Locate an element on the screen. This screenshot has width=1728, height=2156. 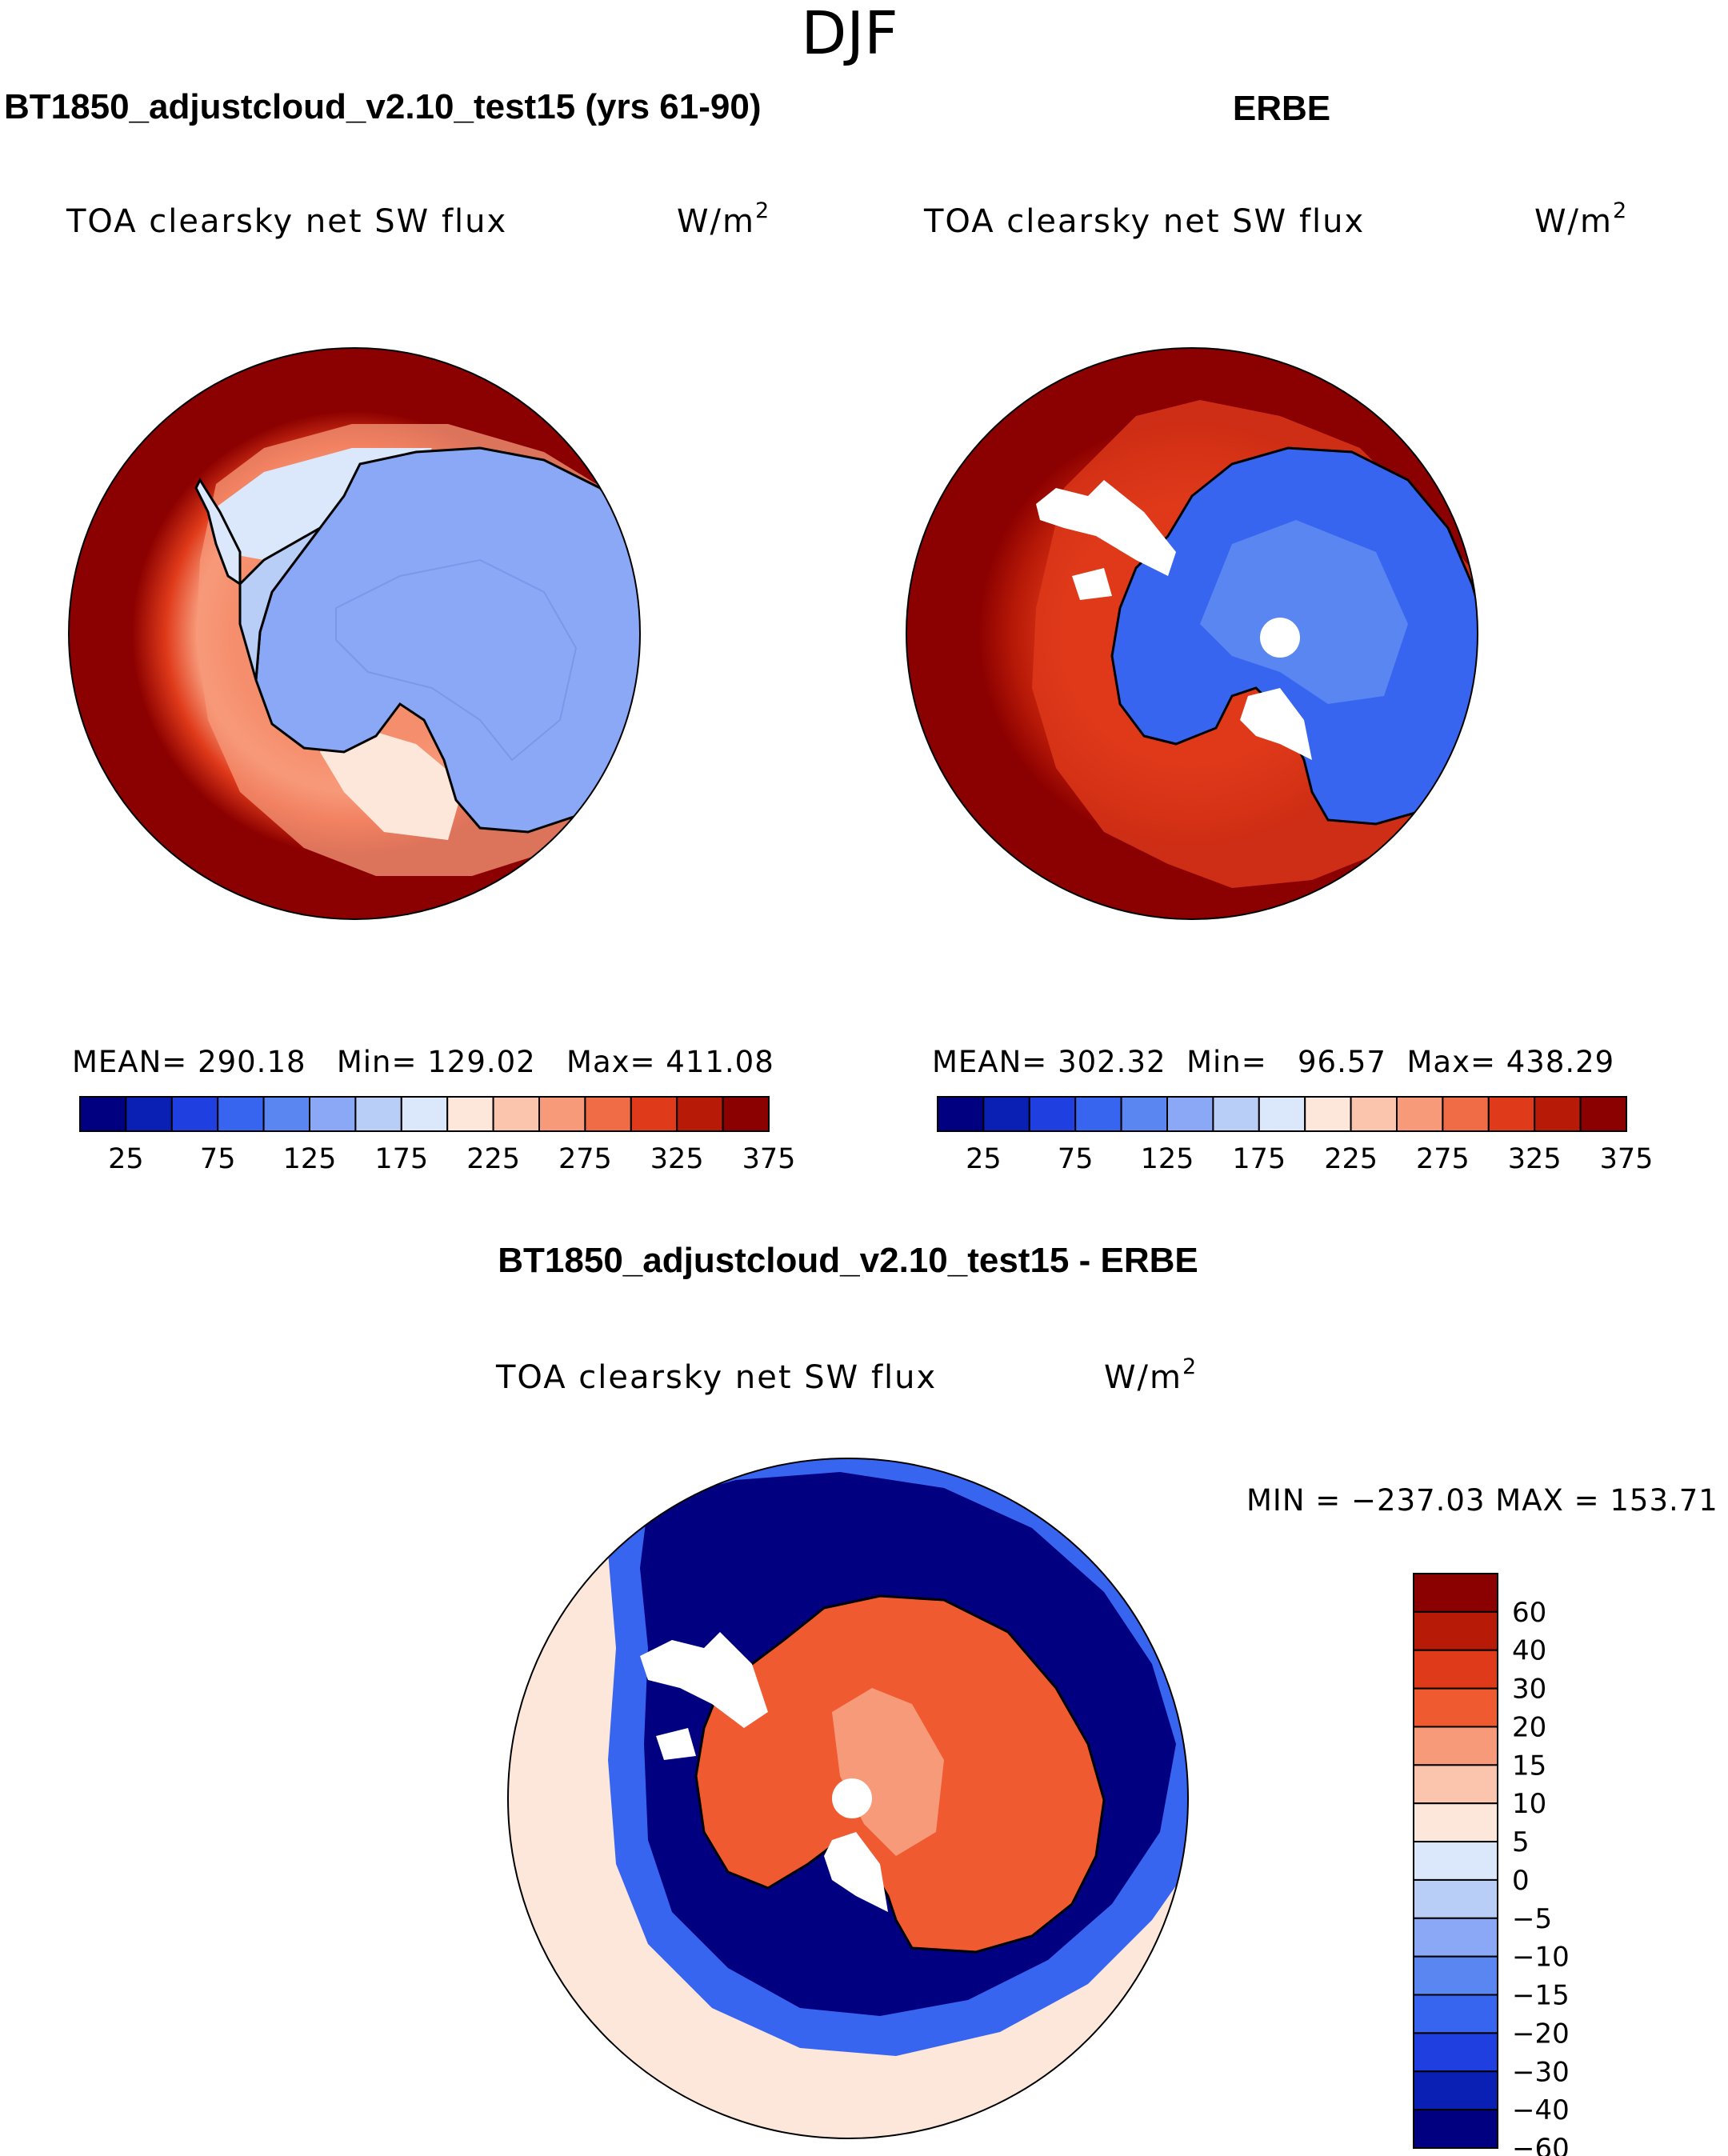
panel3-colorbar-tick: −10 is located at coordinates (1541, 1958).